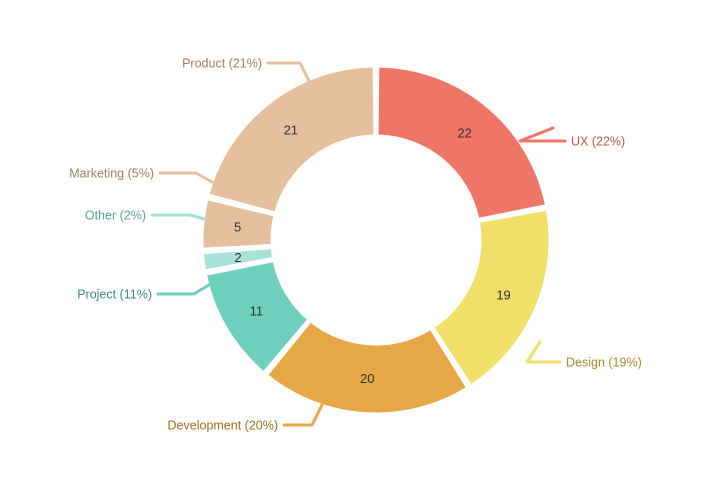 This screenshot has width=720, height=495. I want to click on callout-label-marketing: Marketing (5%), so click(111, 174).